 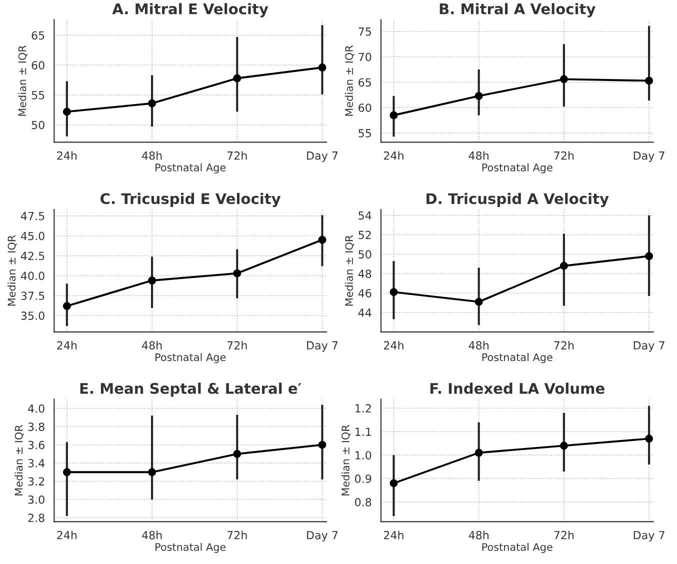 I want to click on y-tick-label: 3.2, so click(x=36, y=481).